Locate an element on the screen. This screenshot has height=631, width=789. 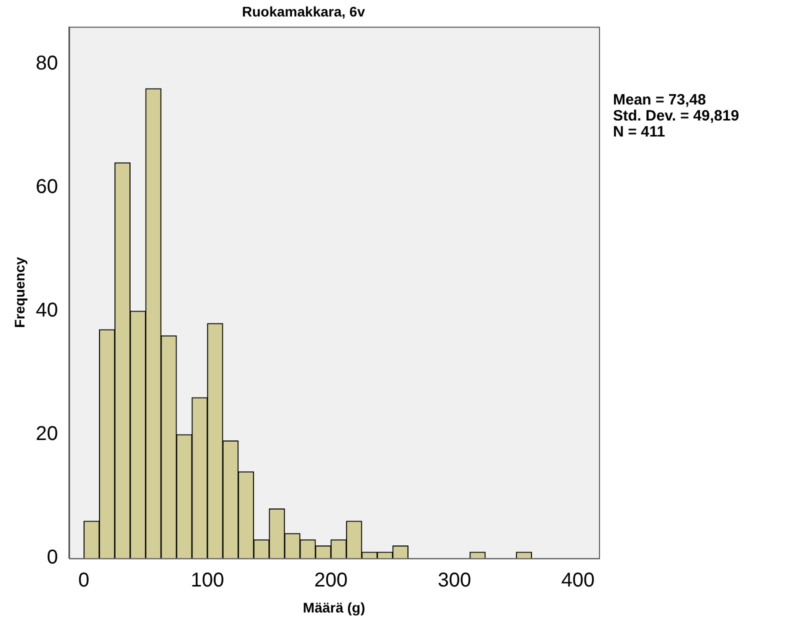
text: N = 411 is located at coordinates (639, 131).